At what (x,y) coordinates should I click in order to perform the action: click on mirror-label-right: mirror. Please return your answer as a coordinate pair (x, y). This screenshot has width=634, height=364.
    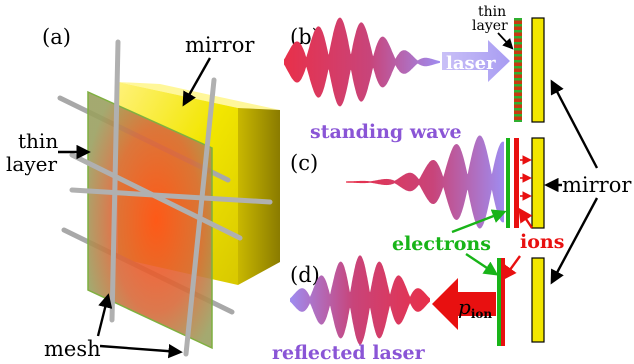
    Looking at the image, I should click on (597, 185).